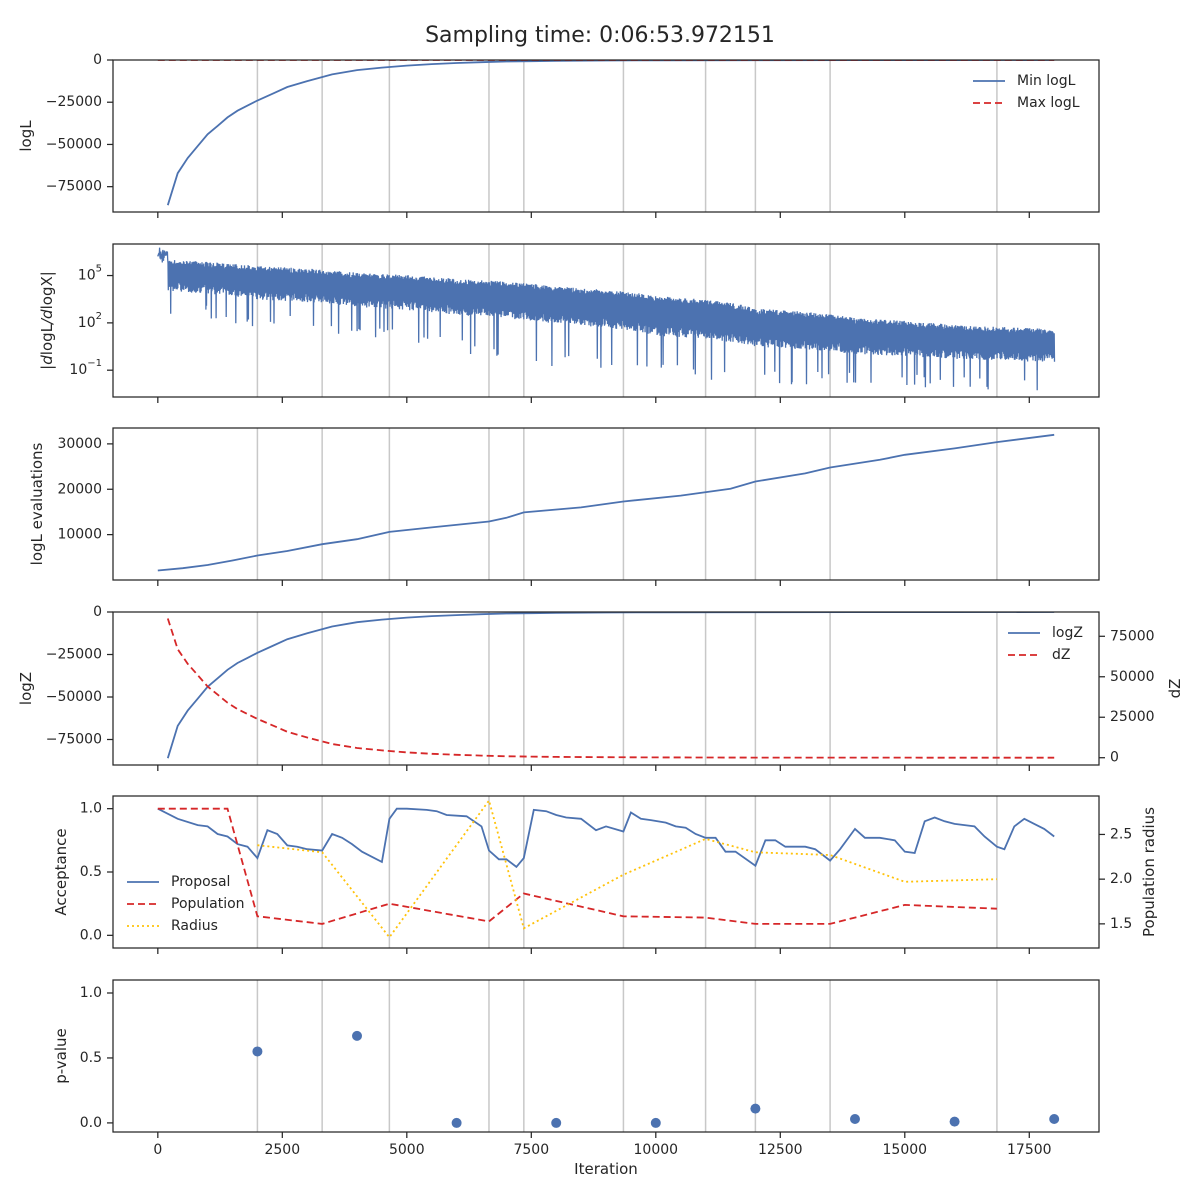 The width and height of the screenshot is (1200, 1200). What do you see at coordinates (26, 688) in the screenshot?
I see `y-axis-label: logZ` at bounding box center [26, 688].